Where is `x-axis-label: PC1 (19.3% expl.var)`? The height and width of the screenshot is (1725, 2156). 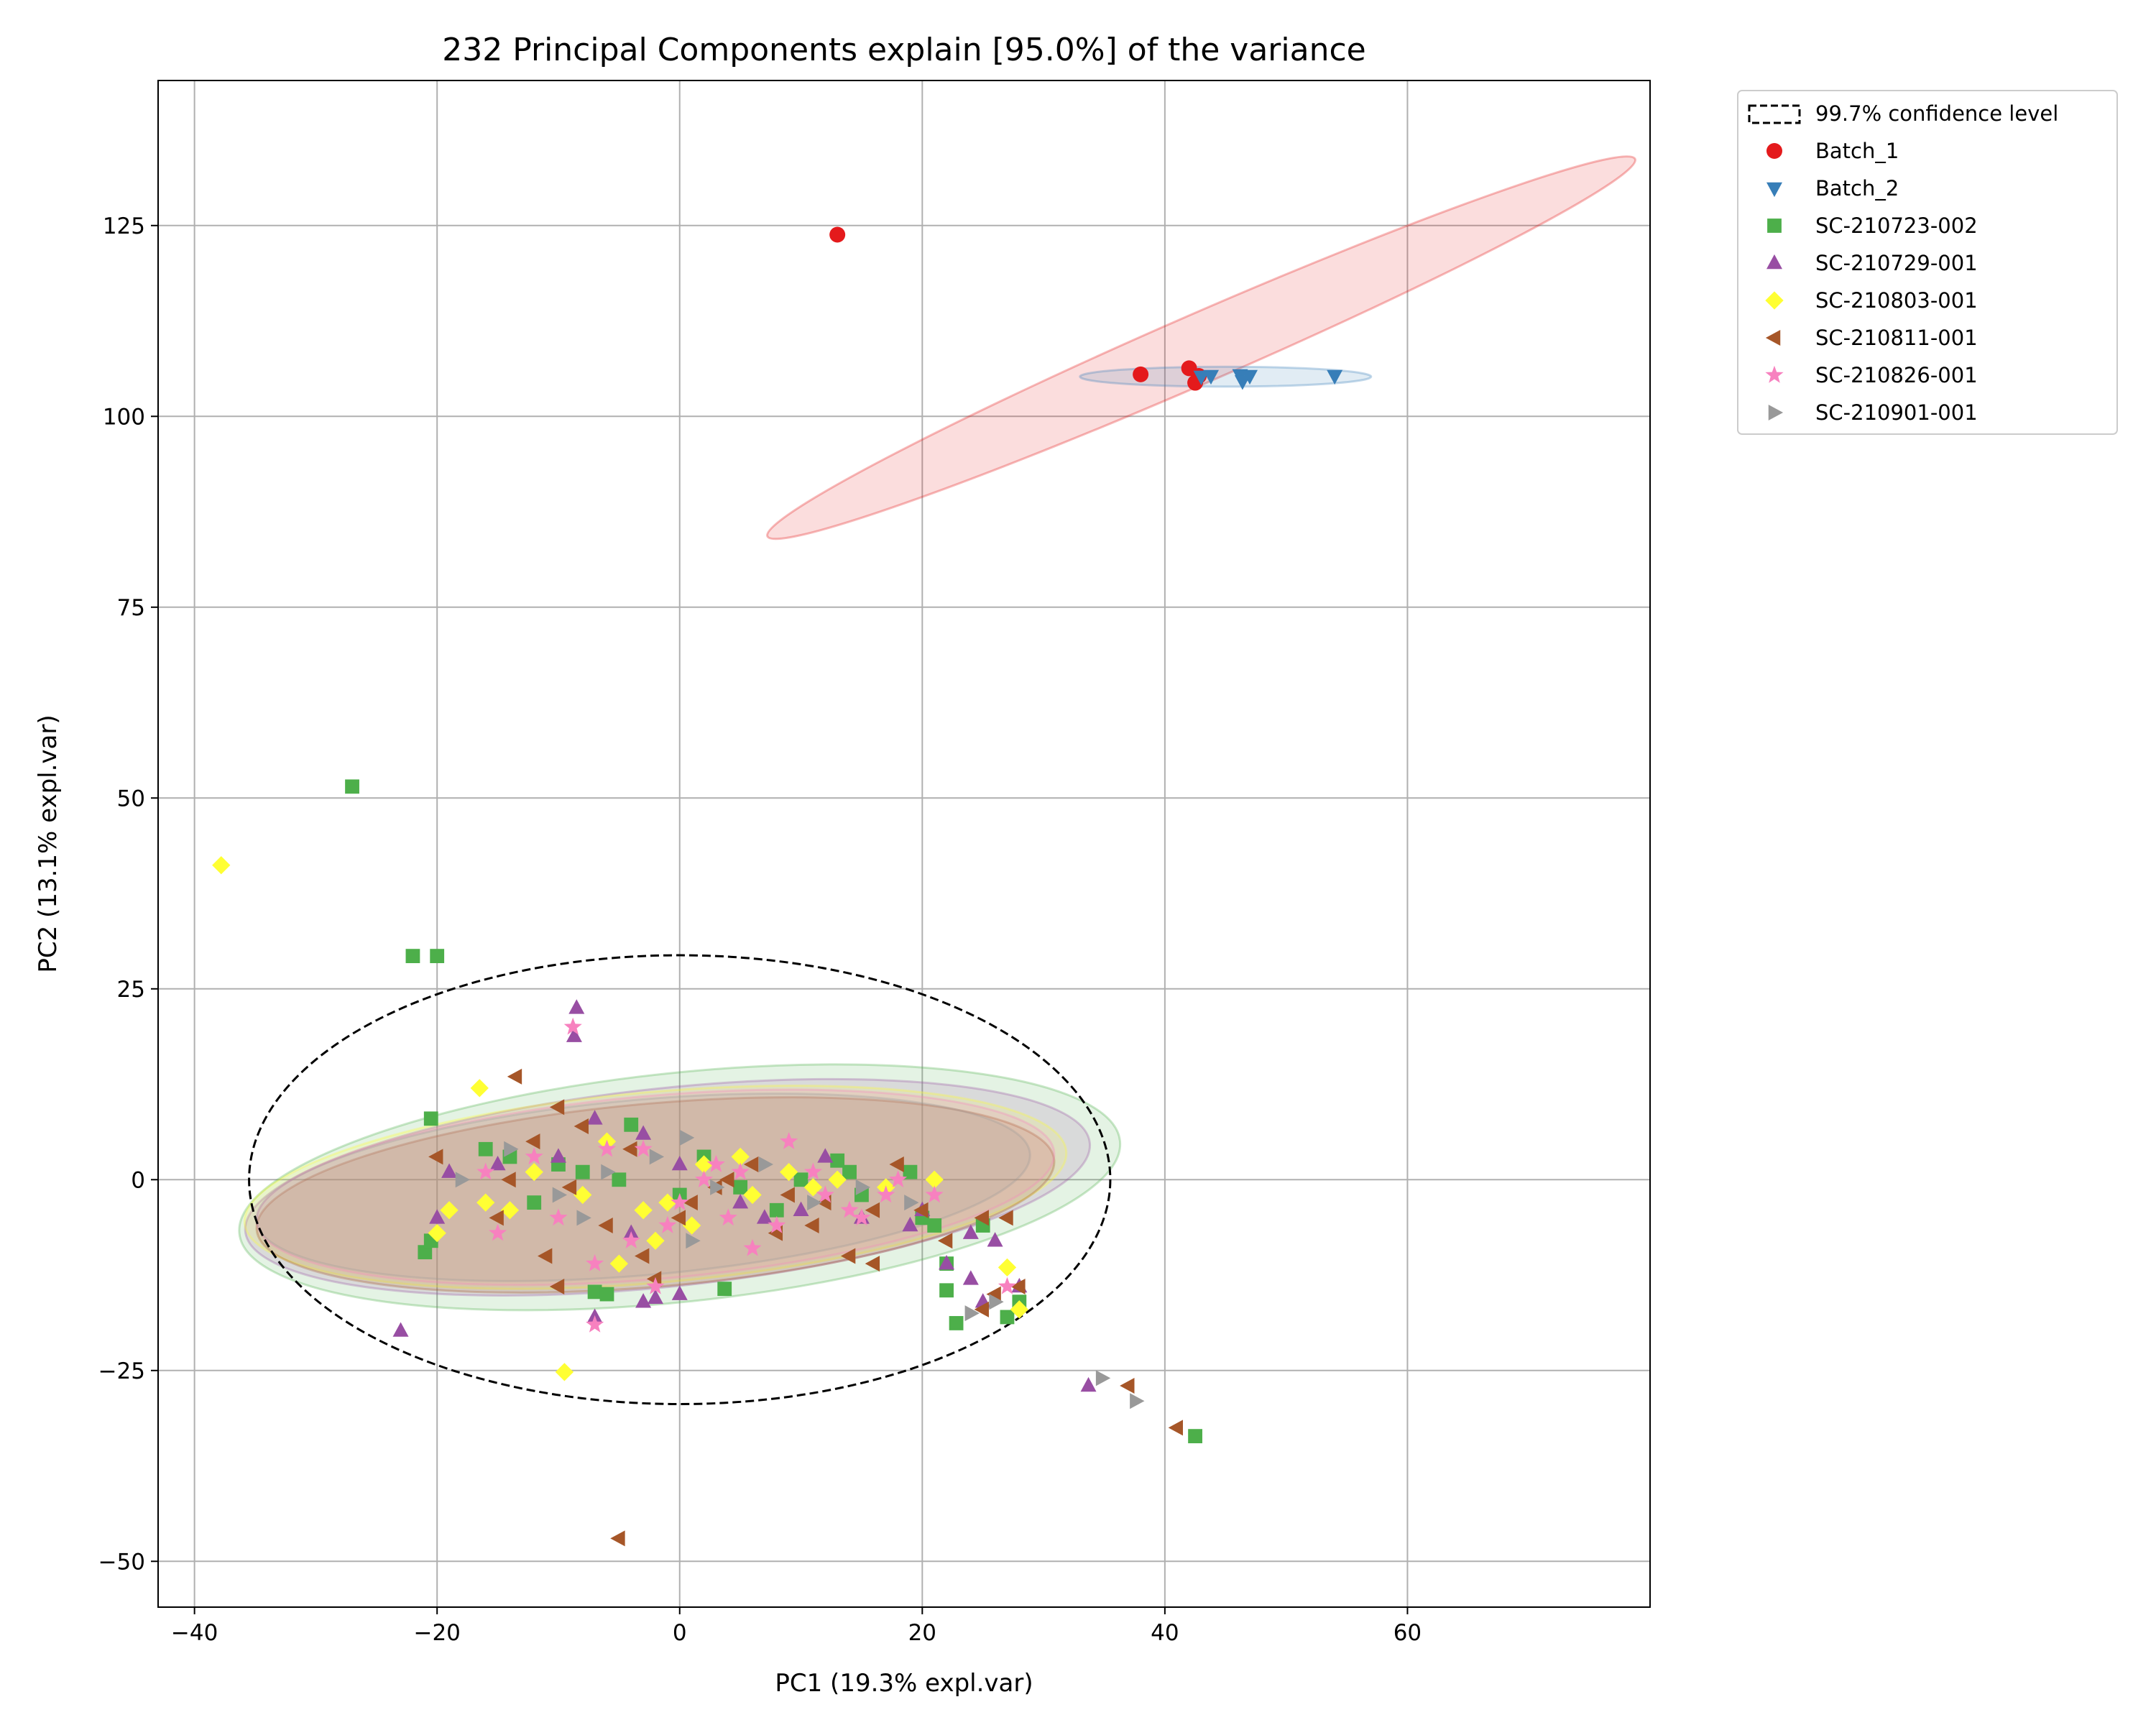 x-axis-label: PC1 (19.3% expl.var) is located at coordinates (904, 1683).